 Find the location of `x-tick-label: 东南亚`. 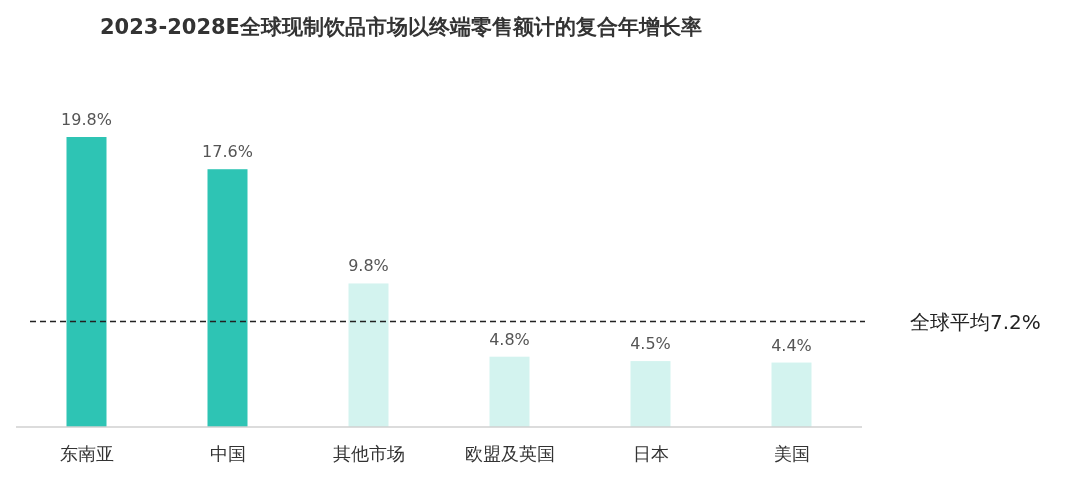

x-tick-label: 东南亚 is located at coordinates (86, 453).